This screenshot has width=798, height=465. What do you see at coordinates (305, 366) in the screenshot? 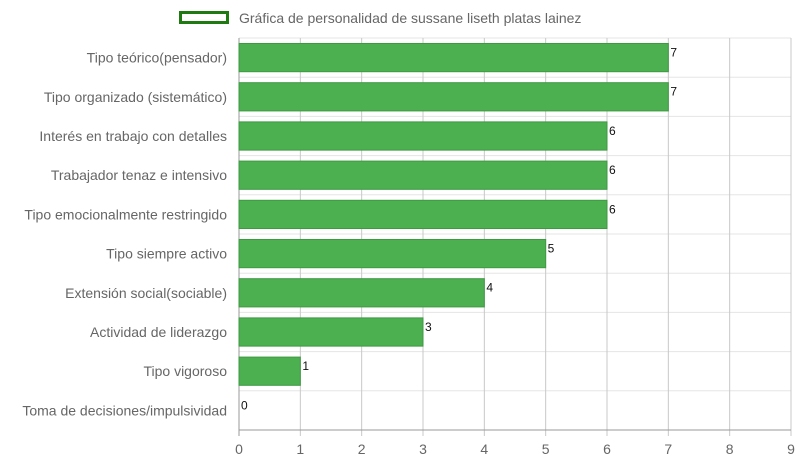
I see `data-label: 1` at bounding box center [305, 366].